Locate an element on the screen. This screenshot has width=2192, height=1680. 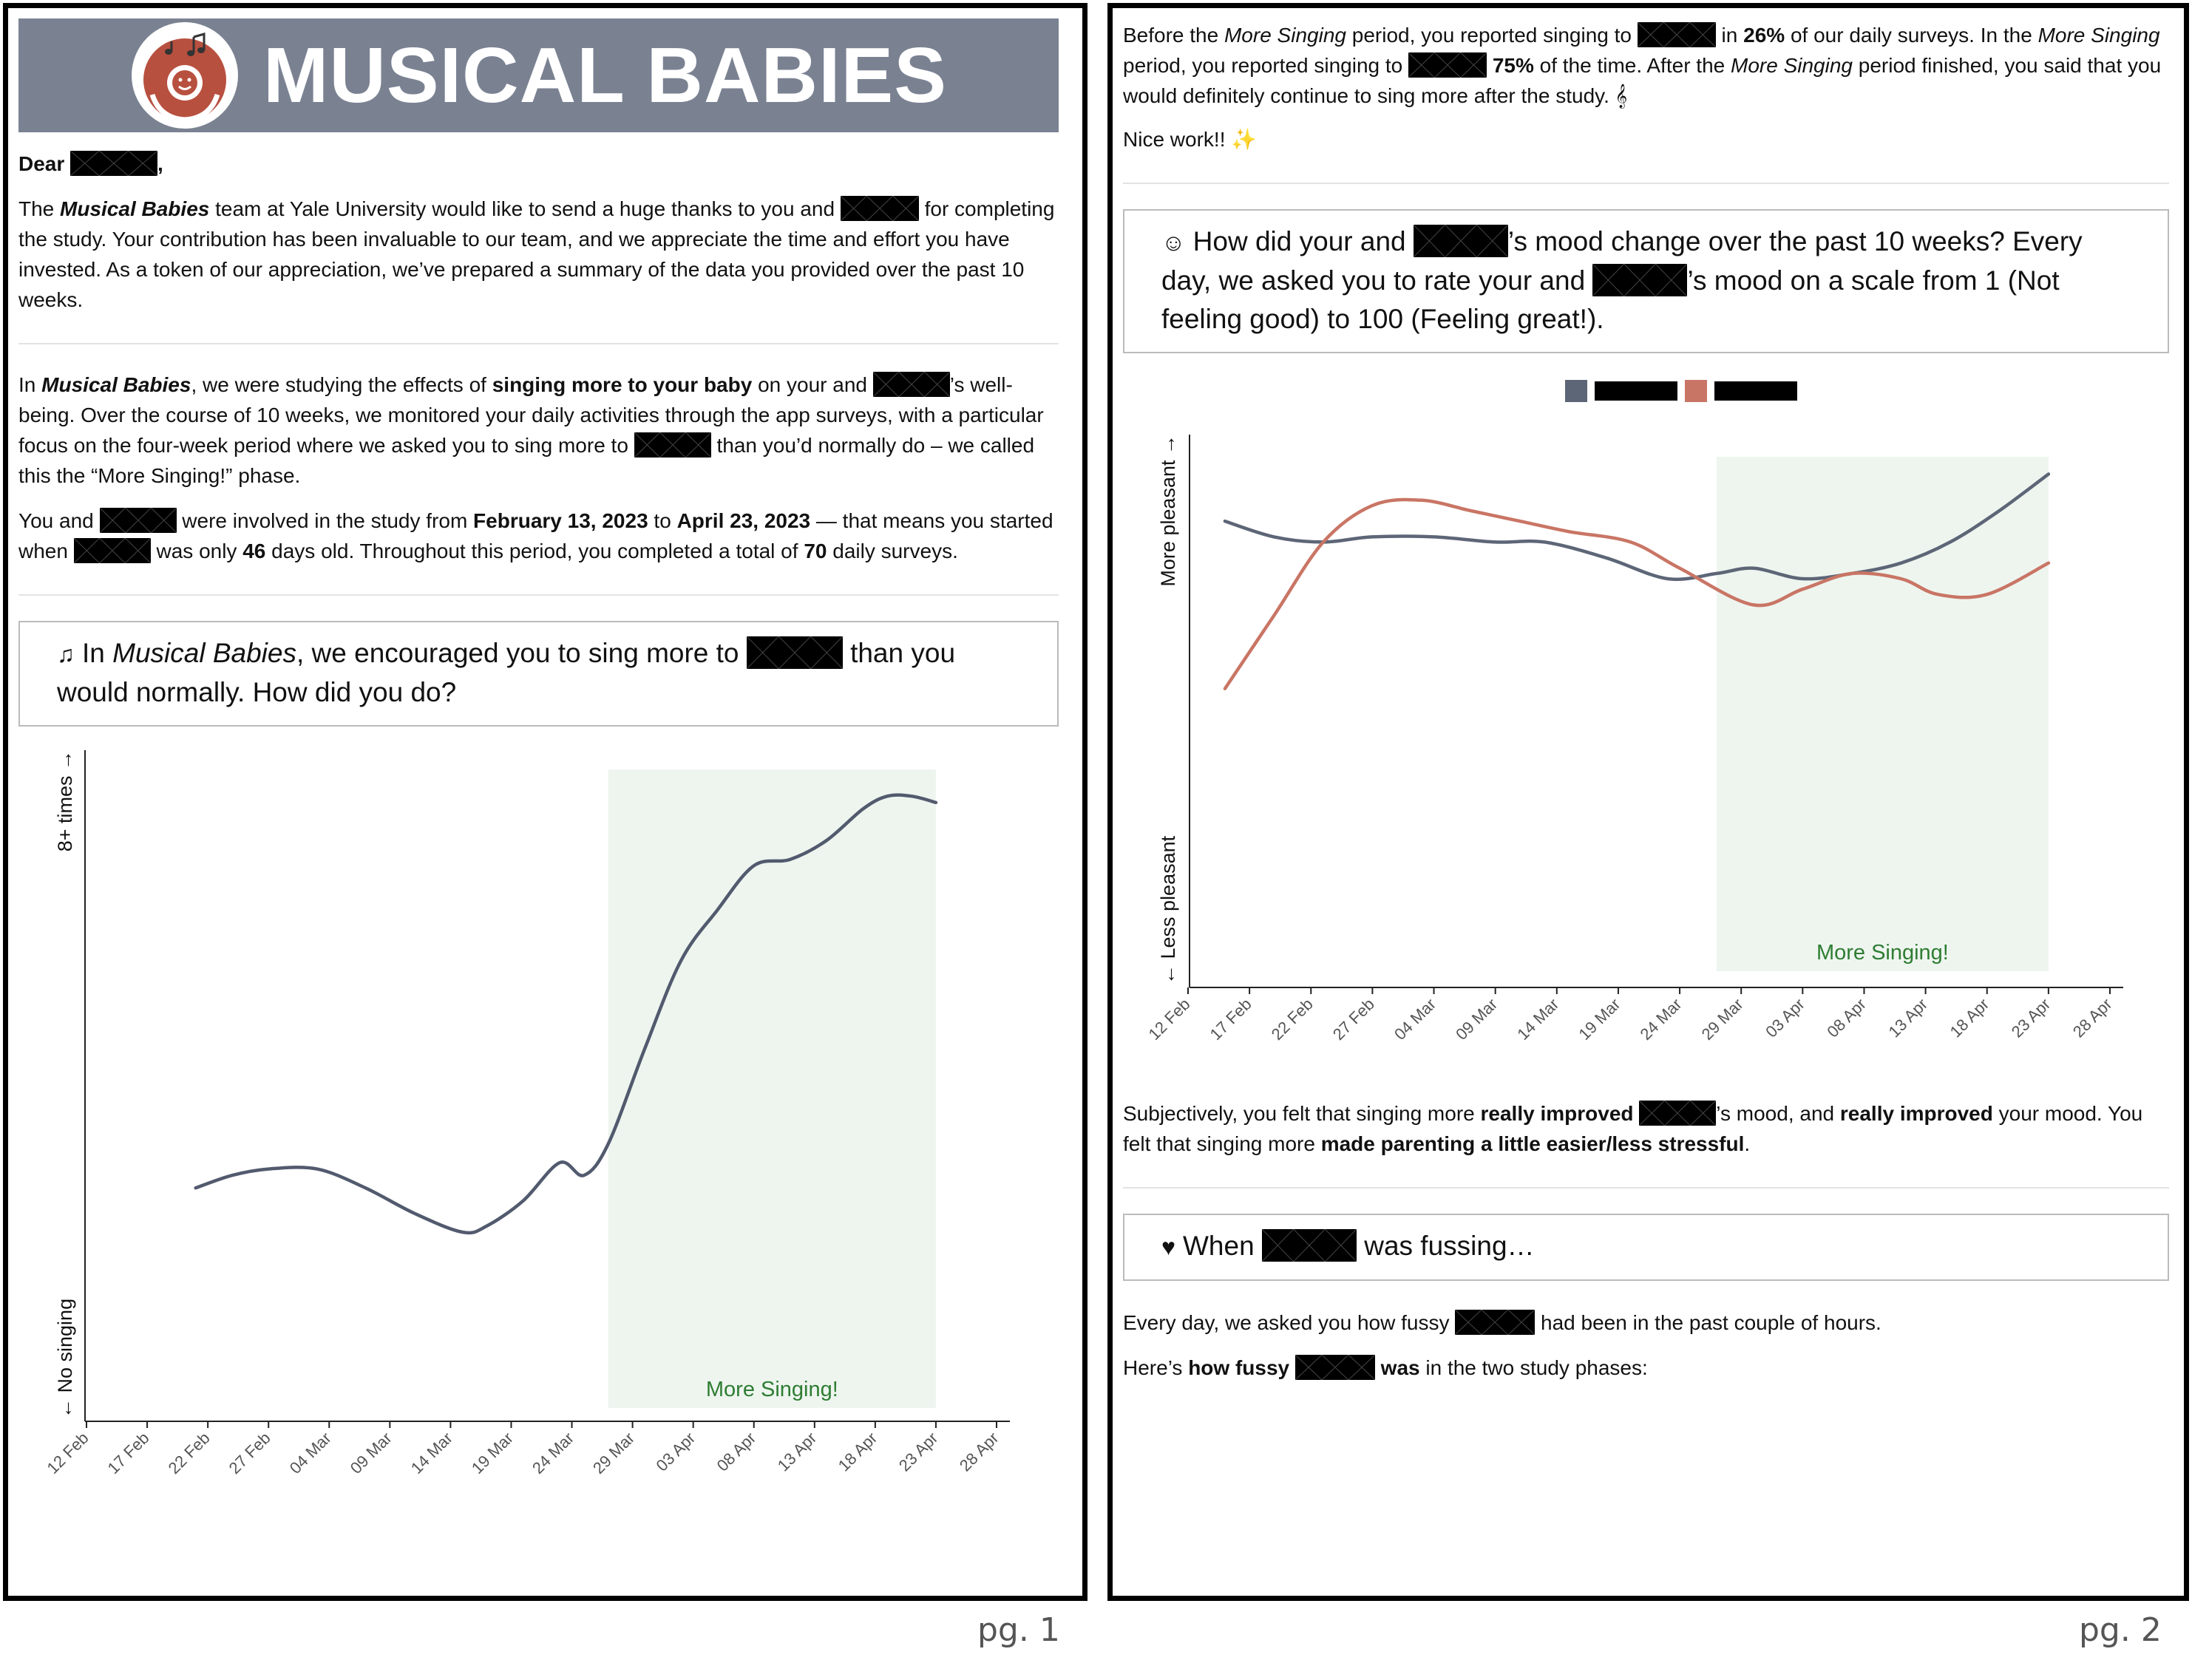
greeting: Dear , is located at coordinates (538, 164).